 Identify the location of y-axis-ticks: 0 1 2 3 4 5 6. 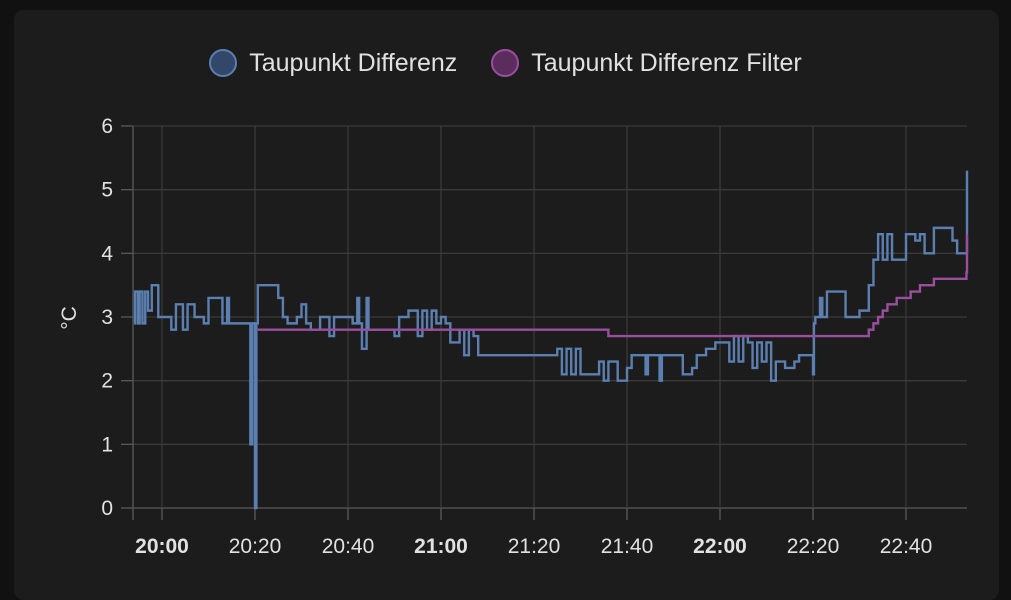
(107, 317).